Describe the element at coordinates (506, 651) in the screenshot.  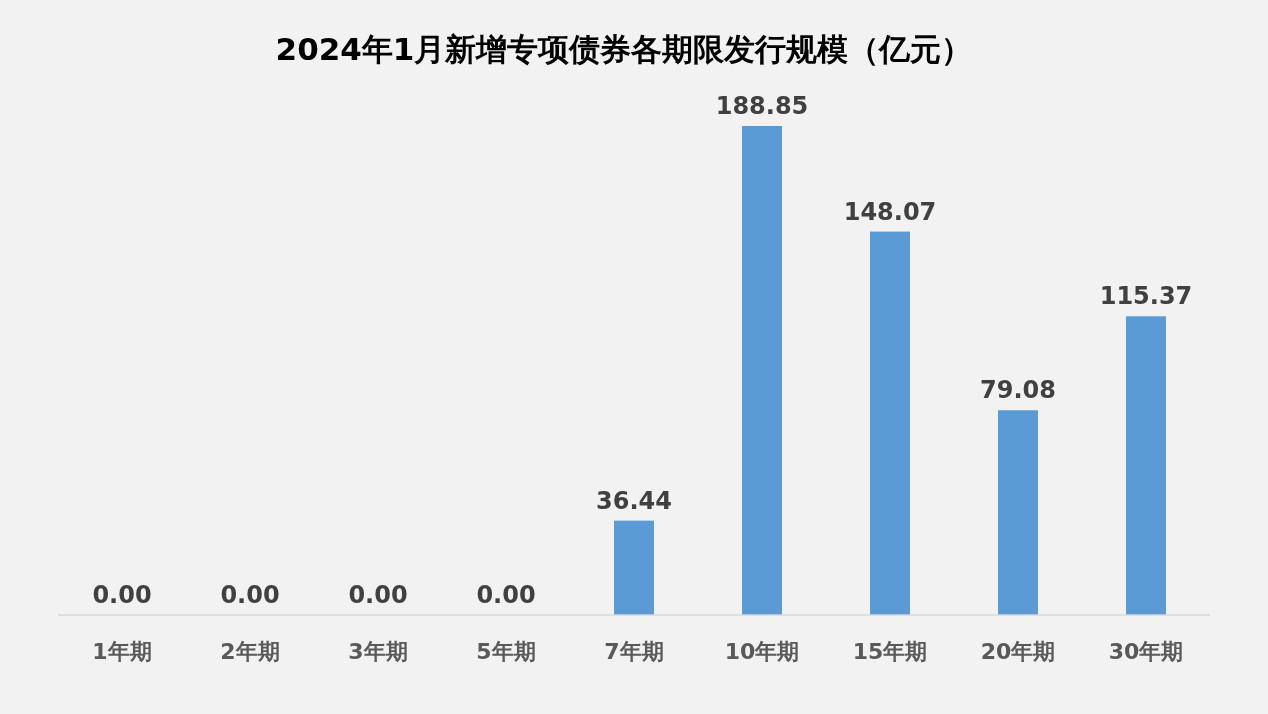
I see `x-tick-label: 5年期` at that location.